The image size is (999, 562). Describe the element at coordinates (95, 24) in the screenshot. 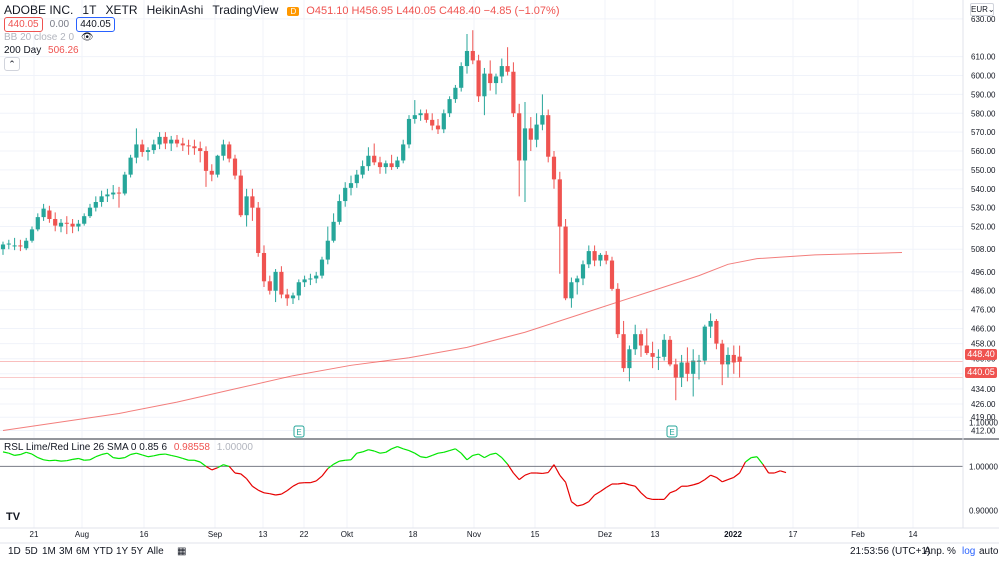

I see `ask-price: 440.05` at that location.